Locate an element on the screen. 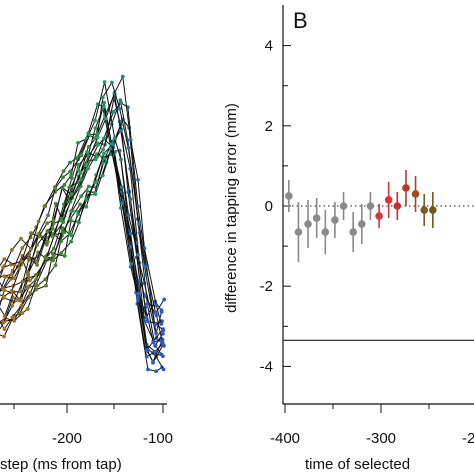  panel-a-x-axis-title: step (ms from tap) is located at coordinates (61, 464).